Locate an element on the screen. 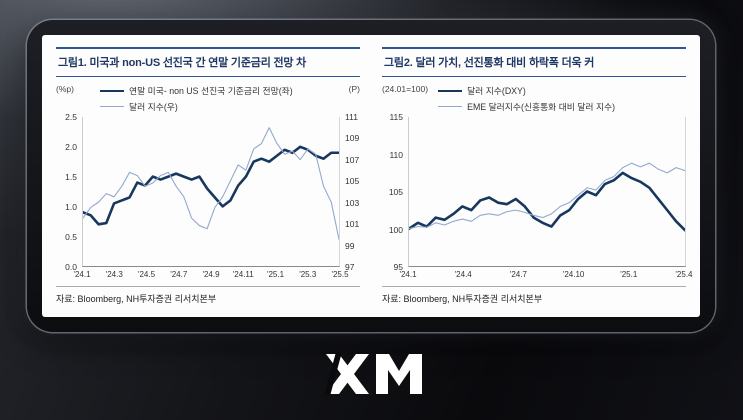 The image size is (743, 420). legend-item: 연말 미국- non US 선진국 기준금리 전망(좌) is located at coordinates (196, 90).